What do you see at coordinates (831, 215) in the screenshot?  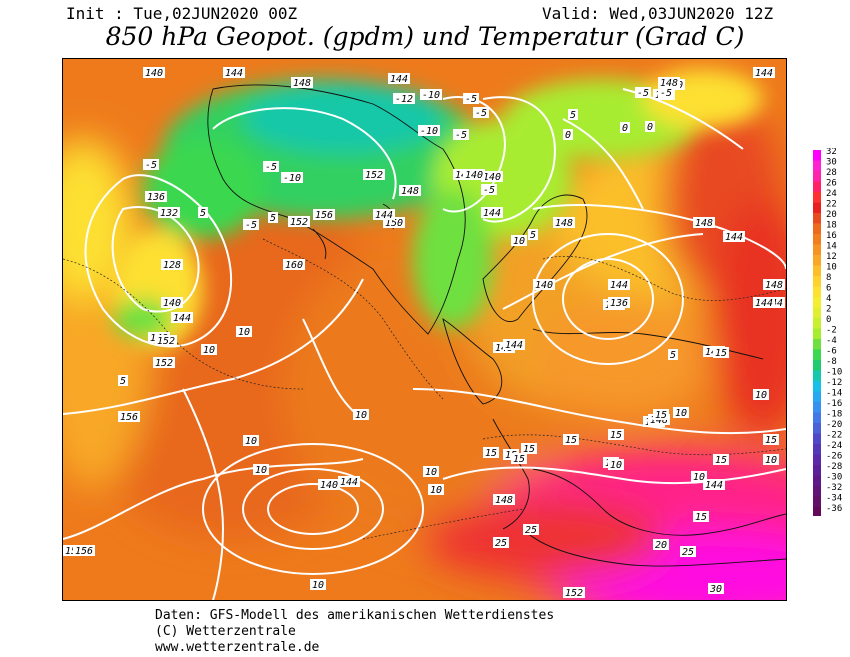 I see `legend-label: 20` at bounding box center [831, 215].